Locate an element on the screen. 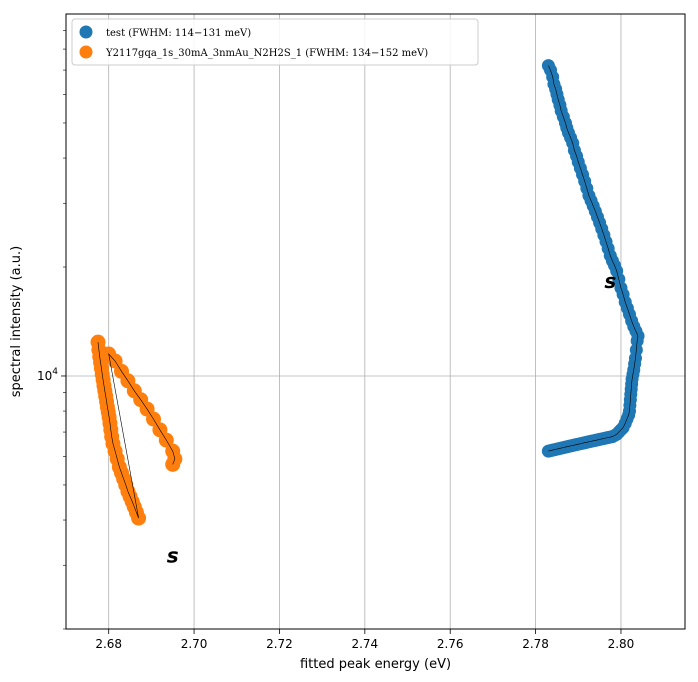 The image size is (698, 682). y-tick-label: 104 is located at coordinates (47, 375).